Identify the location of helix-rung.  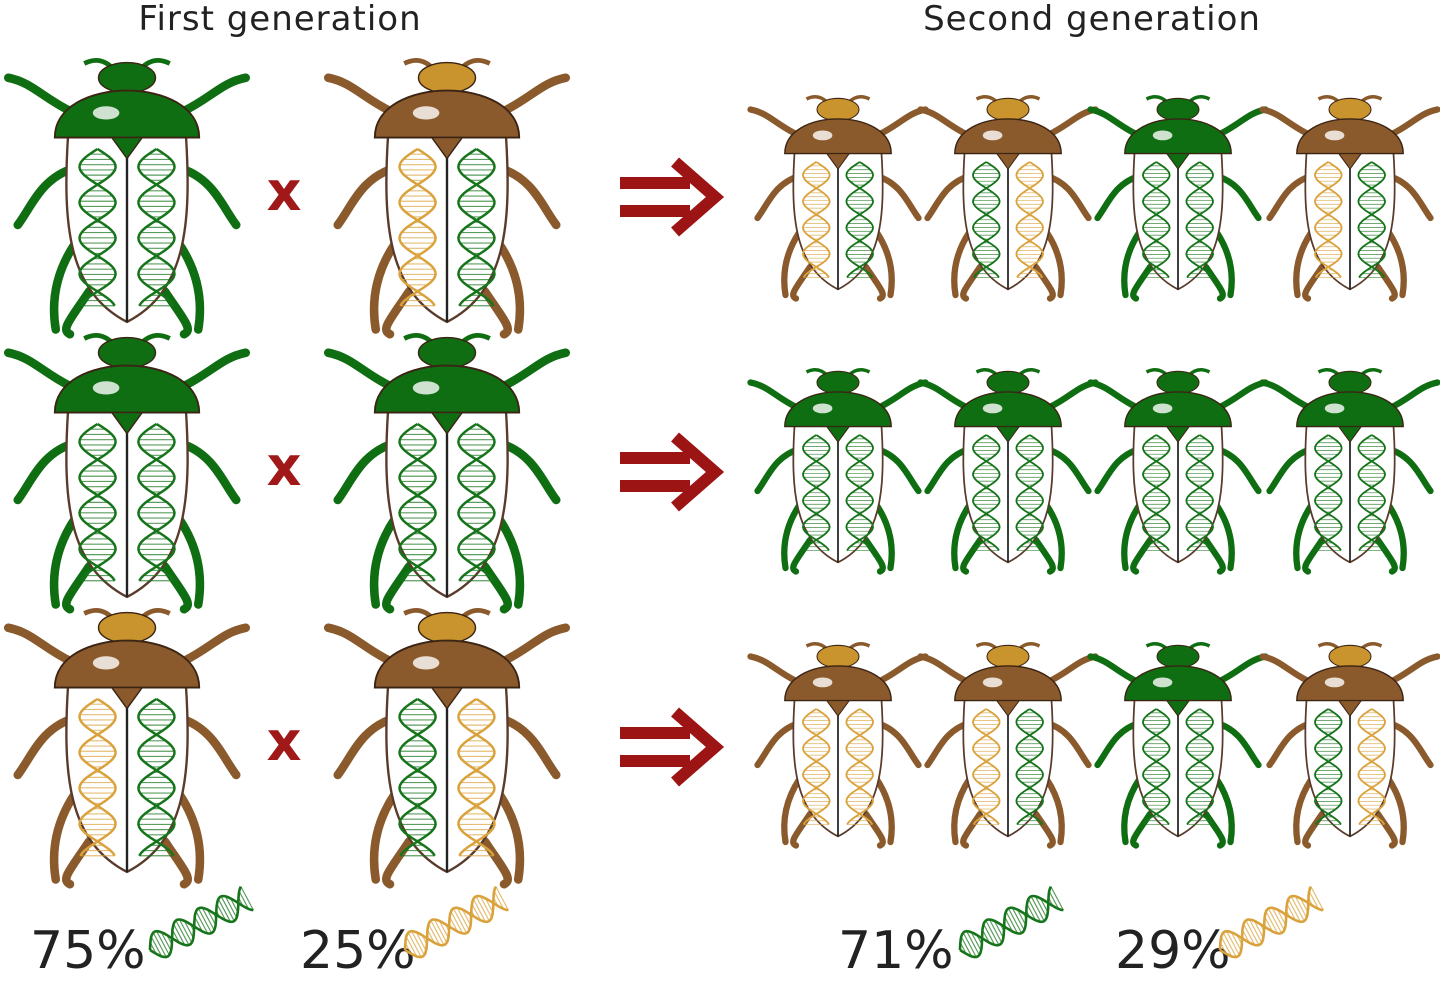
(1011, 922).